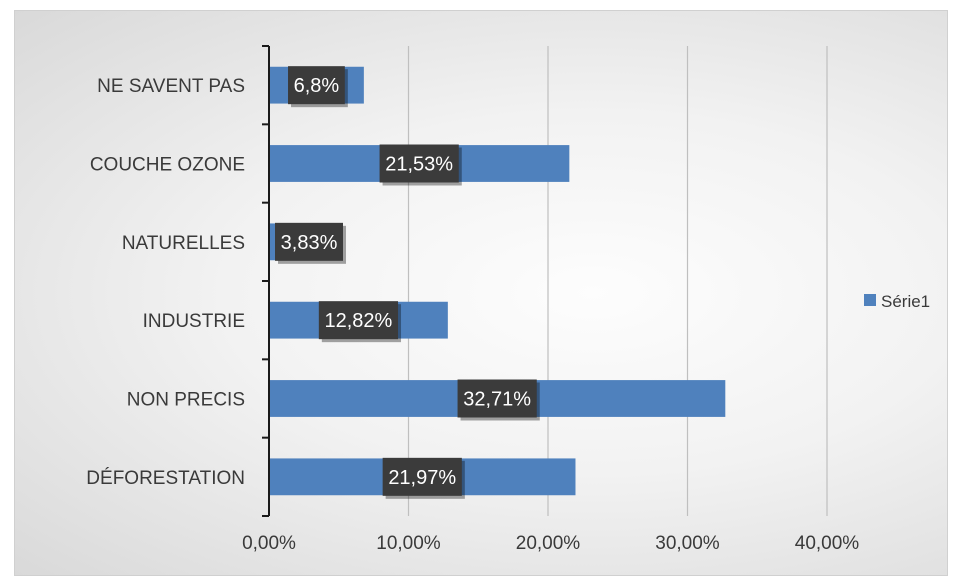  Describe the element at coordinates (905, 301) in the screenshot. I see `legend-label: Série1` at that location.